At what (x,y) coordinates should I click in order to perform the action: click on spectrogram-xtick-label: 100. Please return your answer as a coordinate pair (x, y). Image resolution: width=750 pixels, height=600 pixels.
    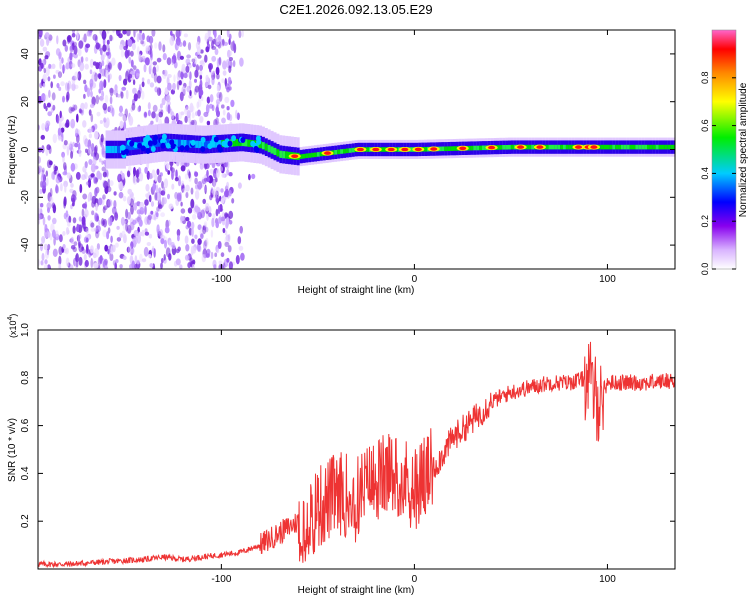
    Looking at the image, I should click on (607, 279).